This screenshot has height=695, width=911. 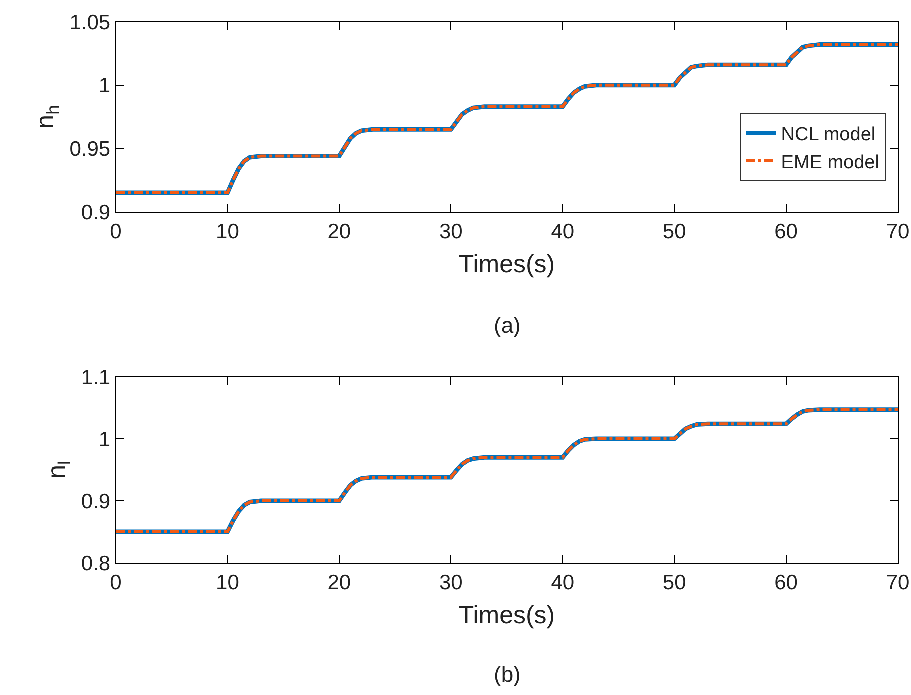 I want to click on y-tick-label: 0.8, so click(x=96, y=564).